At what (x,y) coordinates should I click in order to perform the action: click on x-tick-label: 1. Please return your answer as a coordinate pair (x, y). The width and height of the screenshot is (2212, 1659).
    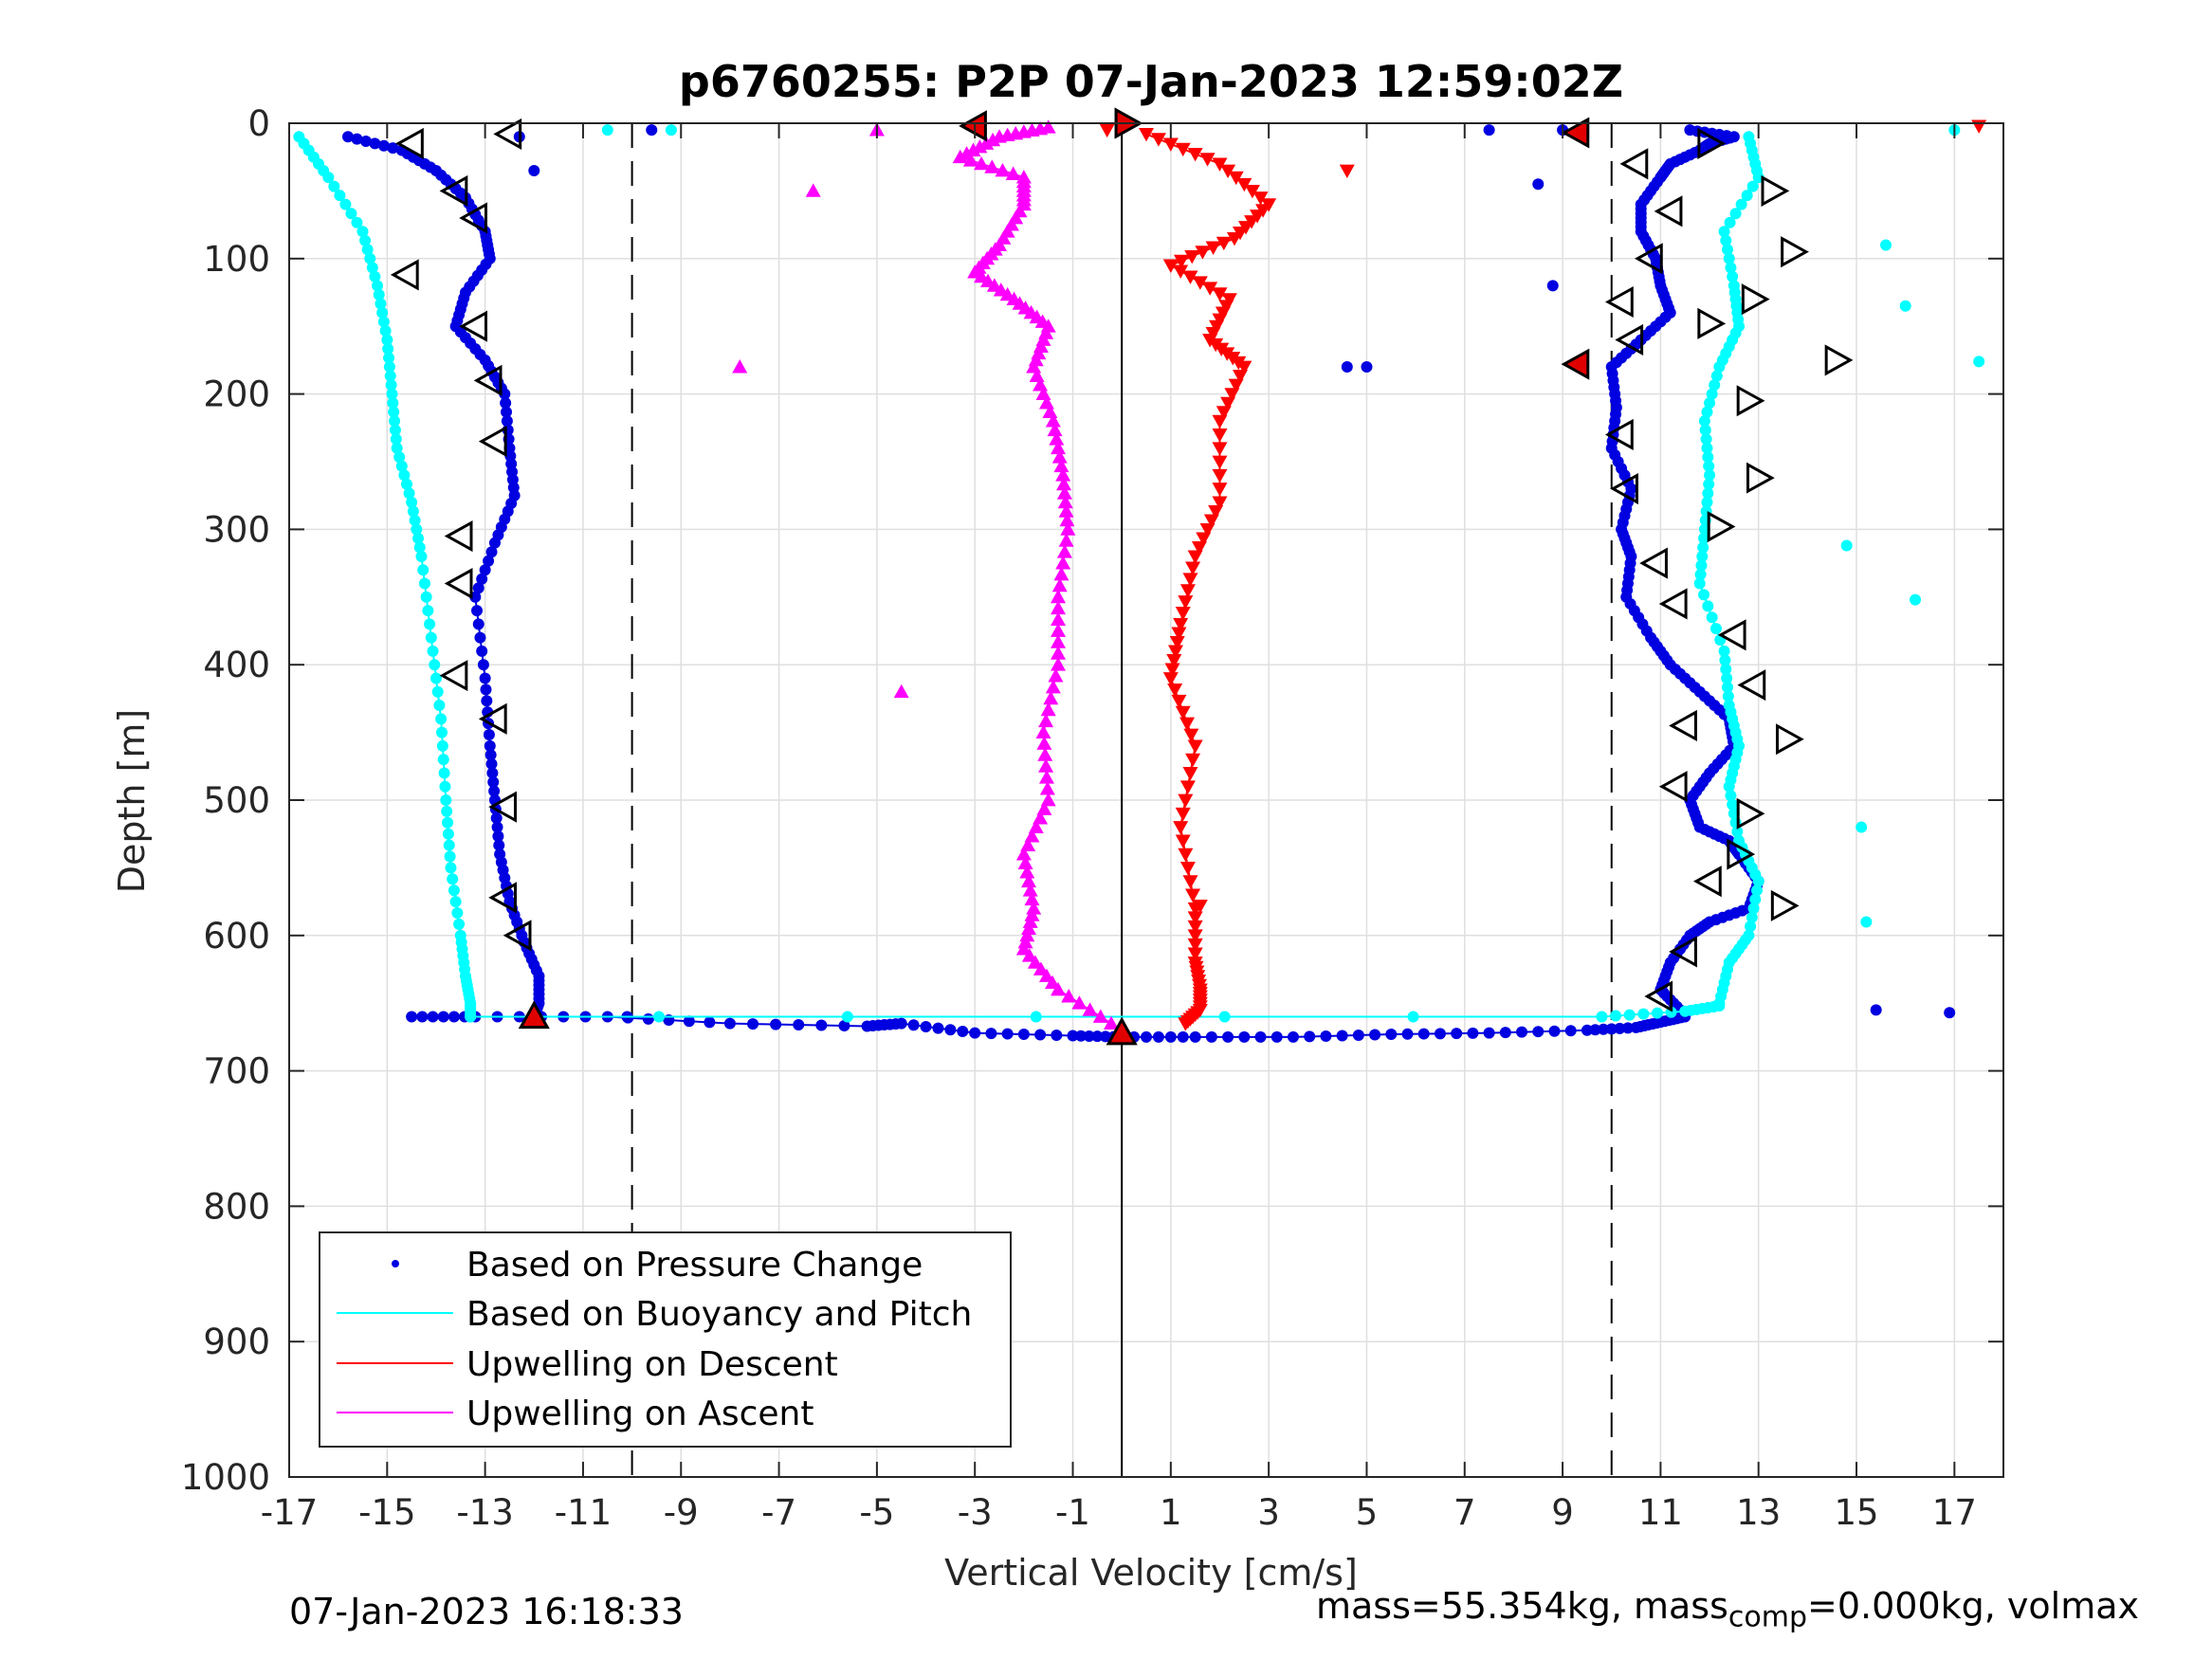
    Looking at the image, I should click on (1171, 1512).